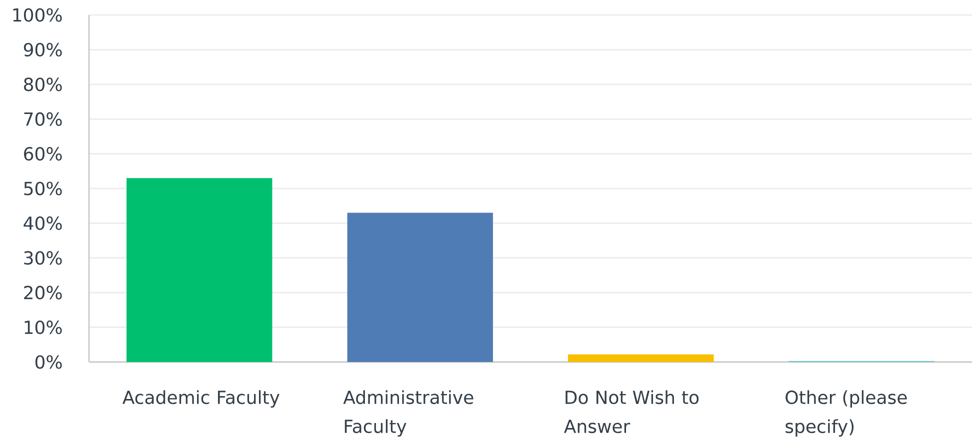 The width and height of the screenshot is (972, 445). What do you see at coordinates (37, 15) in the screenshot?
I see `y-tick-label: 100%` at bounding box center [37, 15].